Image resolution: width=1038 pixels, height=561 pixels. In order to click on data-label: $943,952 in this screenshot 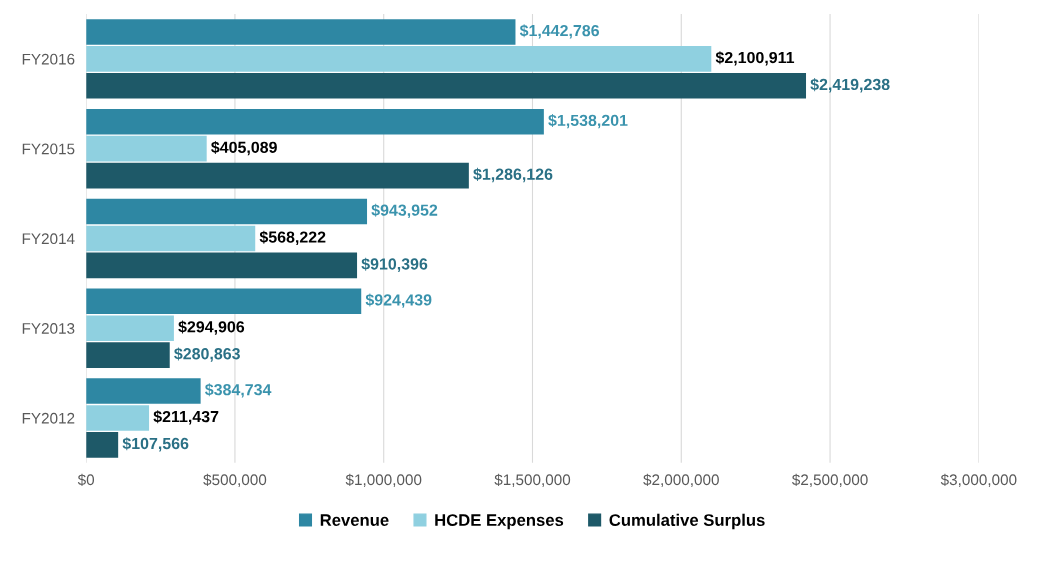, I will do `click(404, 211)`.